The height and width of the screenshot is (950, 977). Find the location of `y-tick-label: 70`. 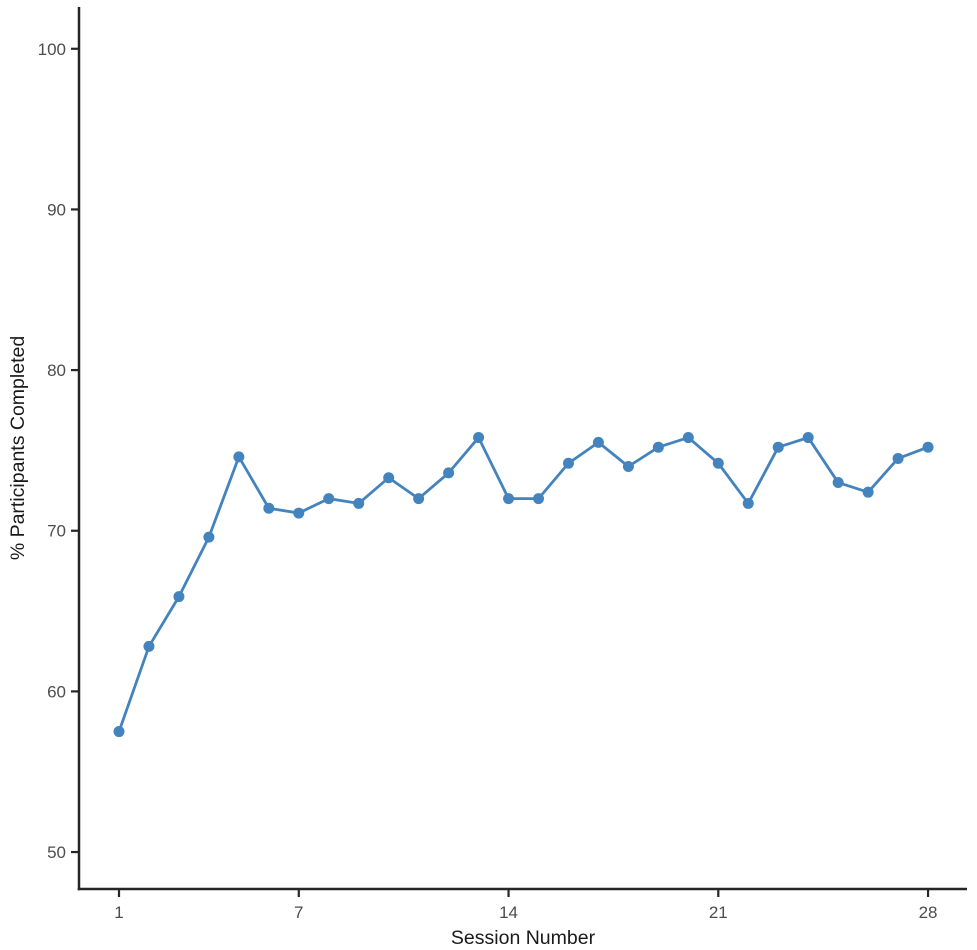

y-tick-label: 70 is located at coordinates (56, 531).